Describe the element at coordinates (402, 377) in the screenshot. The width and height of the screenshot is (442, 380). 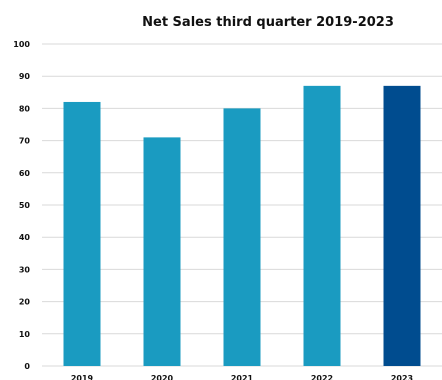
I see `x-tick-label: 2023` at that location.